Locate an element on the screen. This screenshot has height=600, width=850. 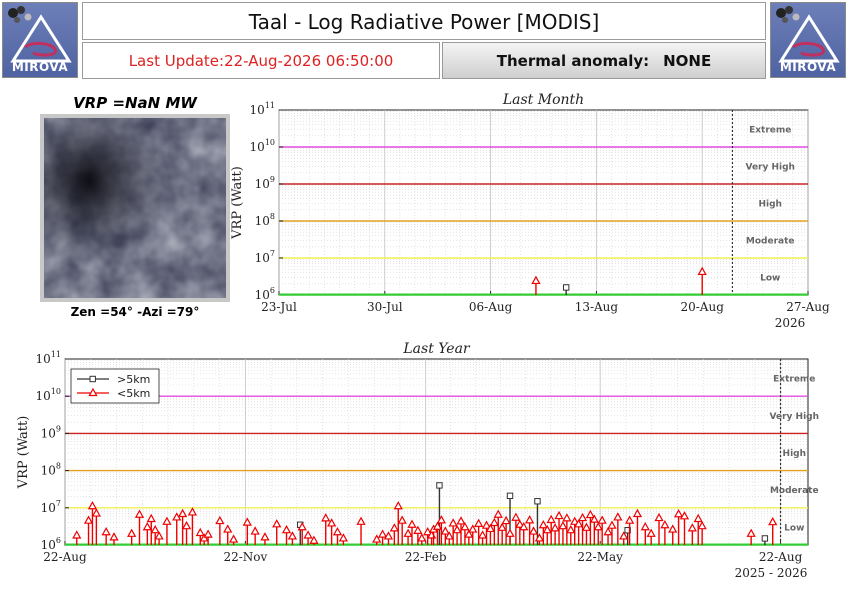
thermal-thumbnail-image is located at coordinates (135, 208).